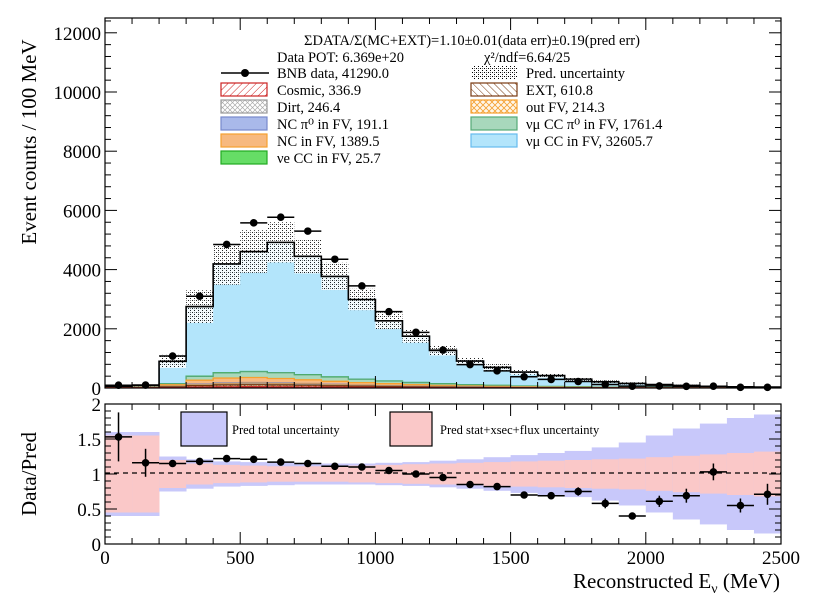  Describe the element at coordinates (565, 108) in the screenshot. I see `legend-label-outfv: out FV, 214.3` at that location.